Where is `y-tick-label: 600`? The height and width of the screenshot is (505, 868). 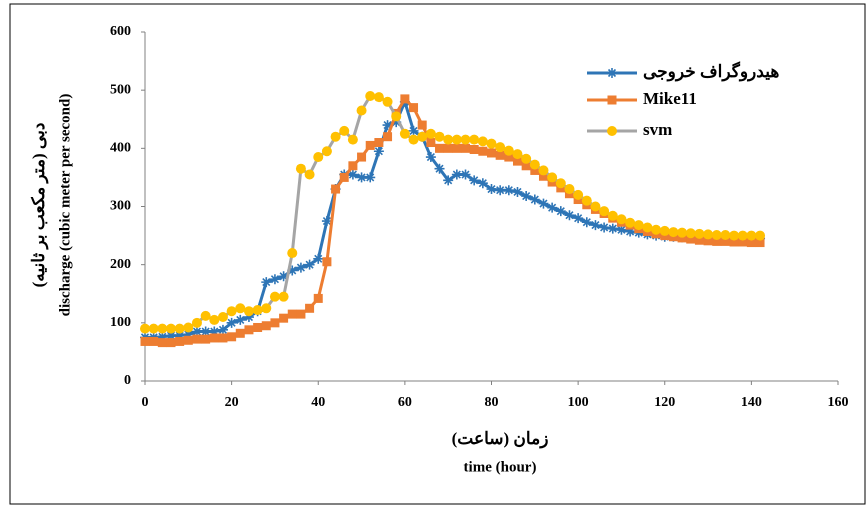 y-tick-label: 600 is located at coordinates (120, 31).